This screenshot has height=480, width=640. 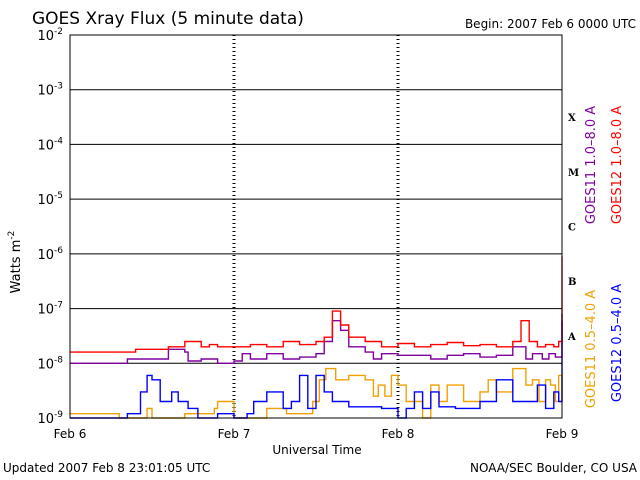 I want to click on y-tick-label: 10⁻², so click(x=50, y=35).